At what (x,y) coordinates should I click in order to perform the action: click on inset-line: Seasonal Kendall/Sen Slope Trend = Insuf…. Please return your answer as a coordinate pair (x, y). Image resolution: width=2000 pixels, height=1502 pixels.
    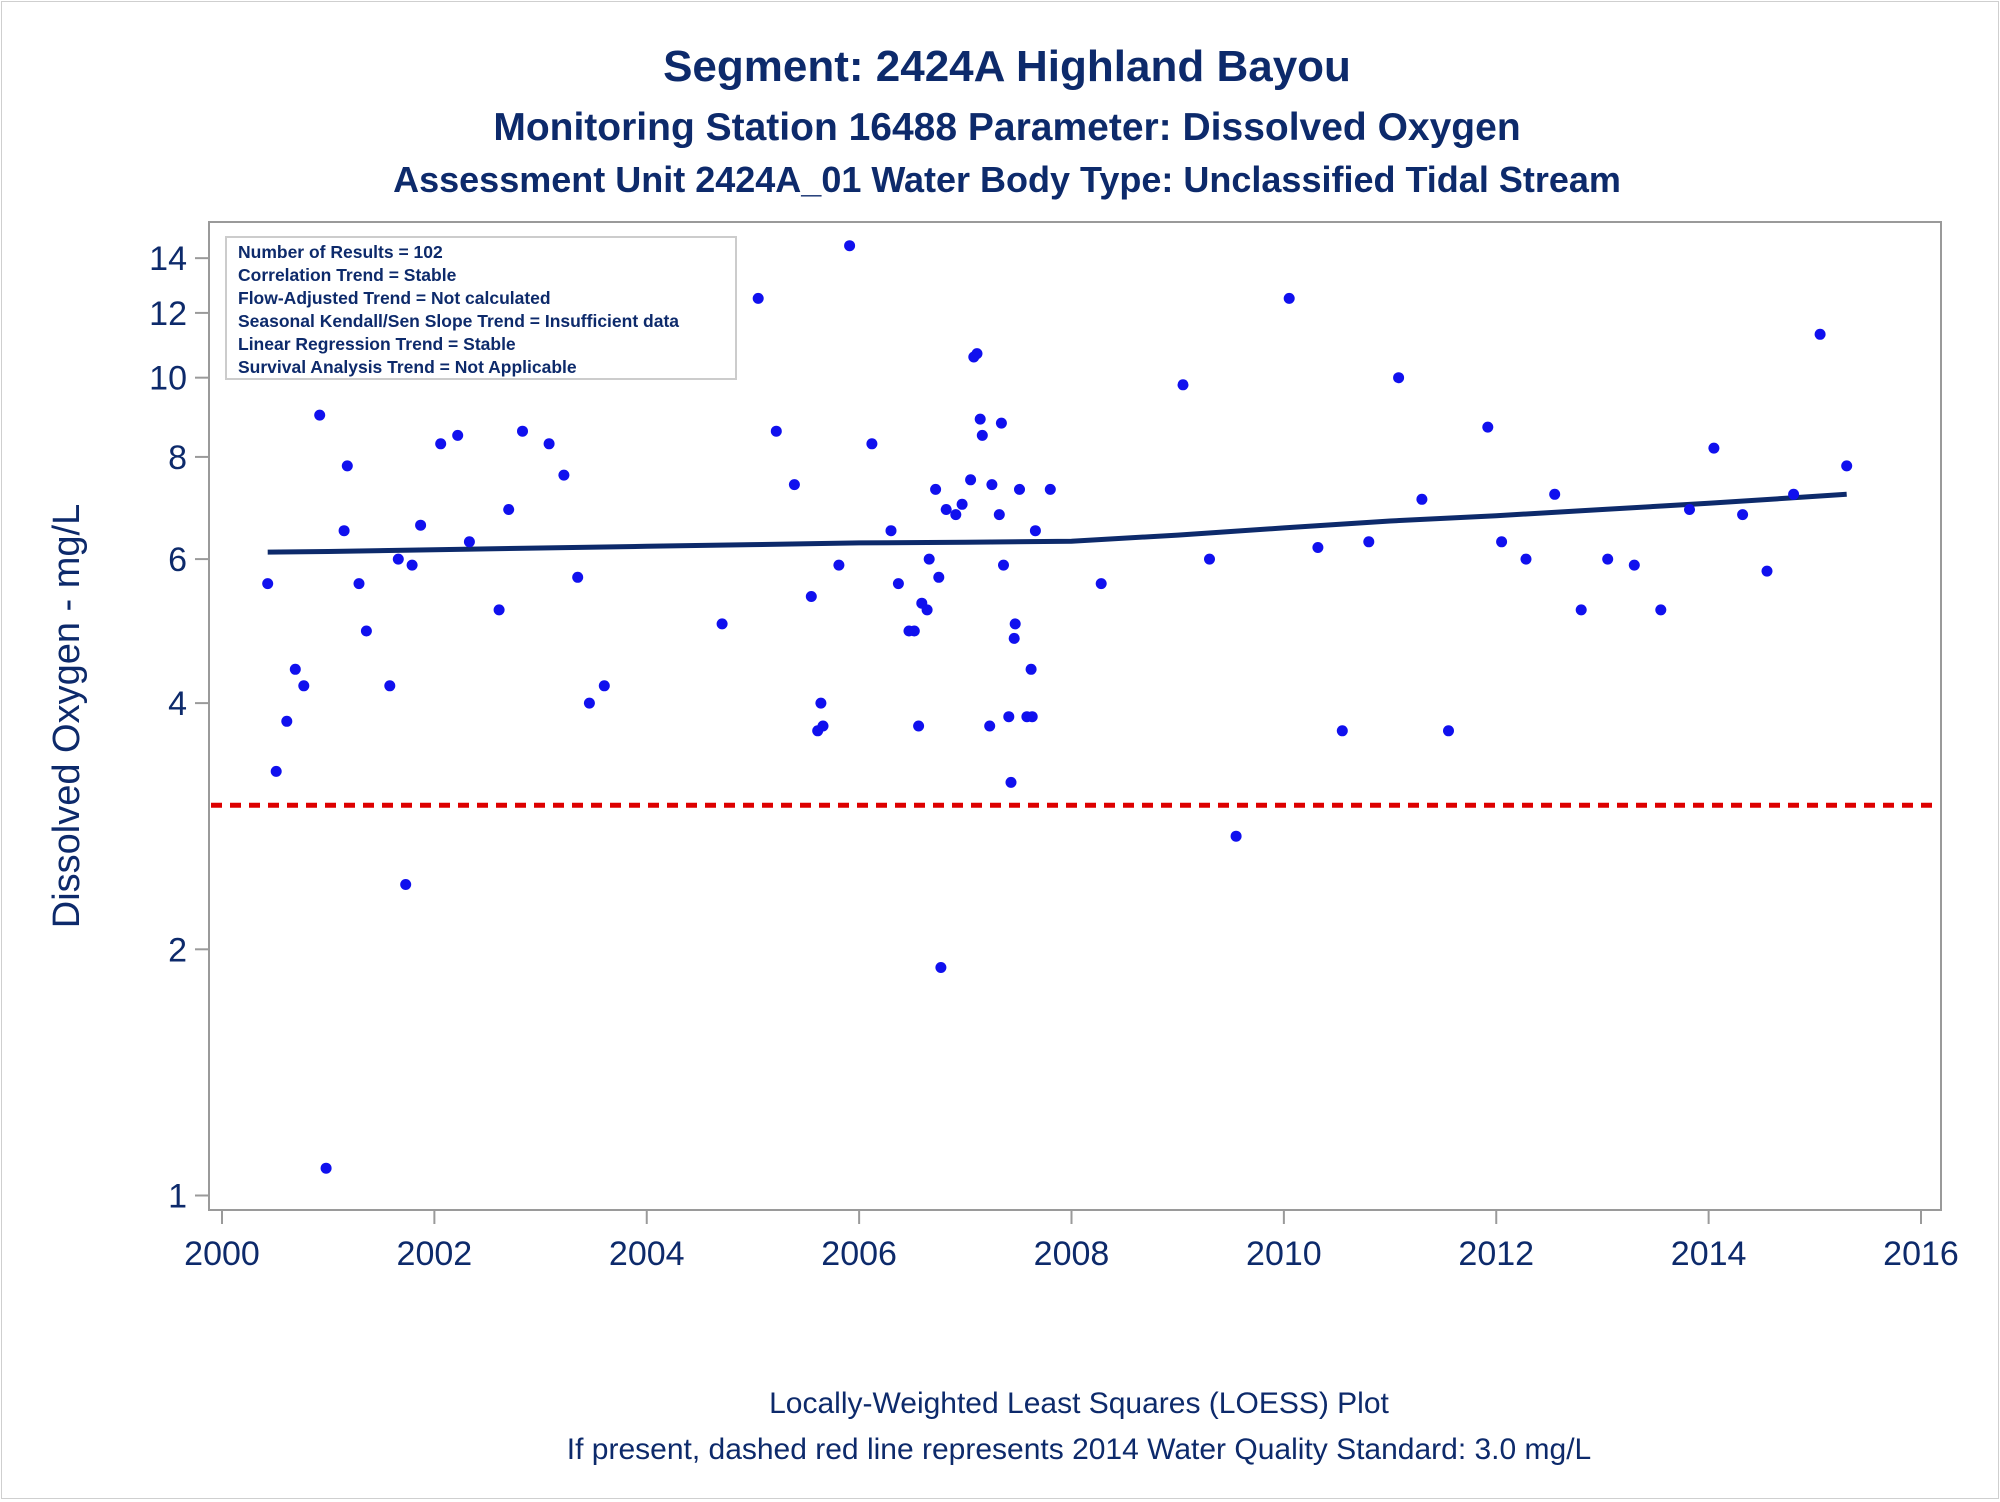
    Looking at the image, I should click on (458, 321).